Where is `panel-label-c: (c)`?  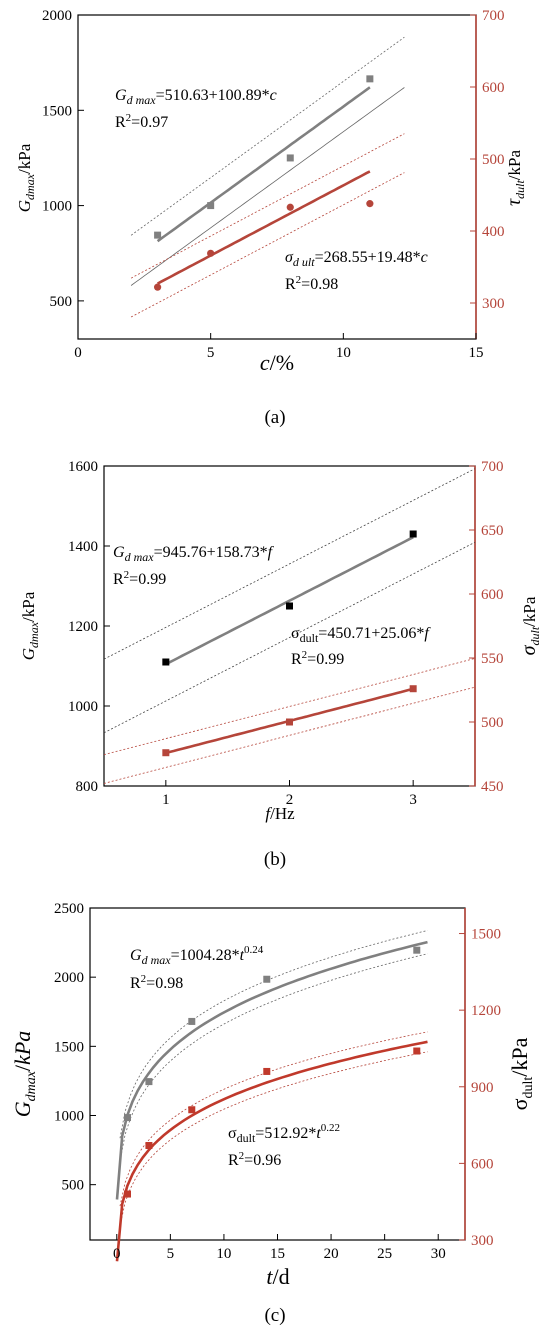
panel-label-c: (c) is located at coordinates (274, 1315).